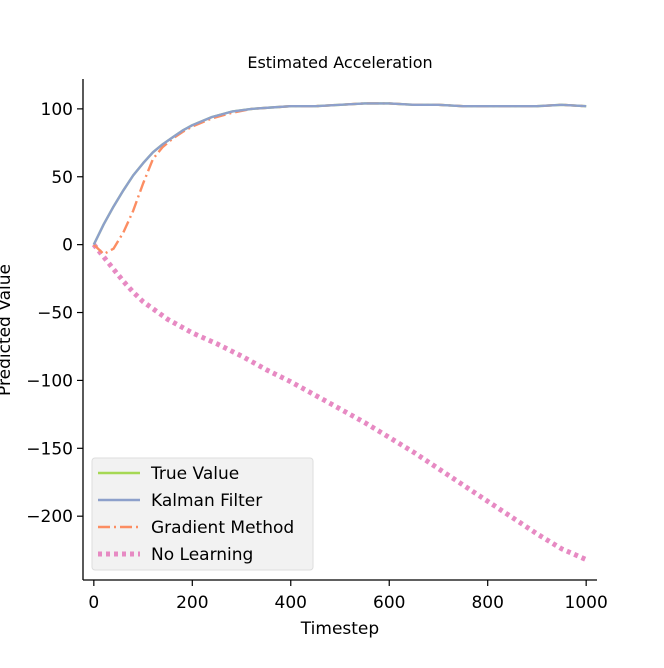 Image resolution: width=664 pixels, height=668 pixels. I want to click on legend-label-kalman-filter: Kalman Filter, so click(206, 501).